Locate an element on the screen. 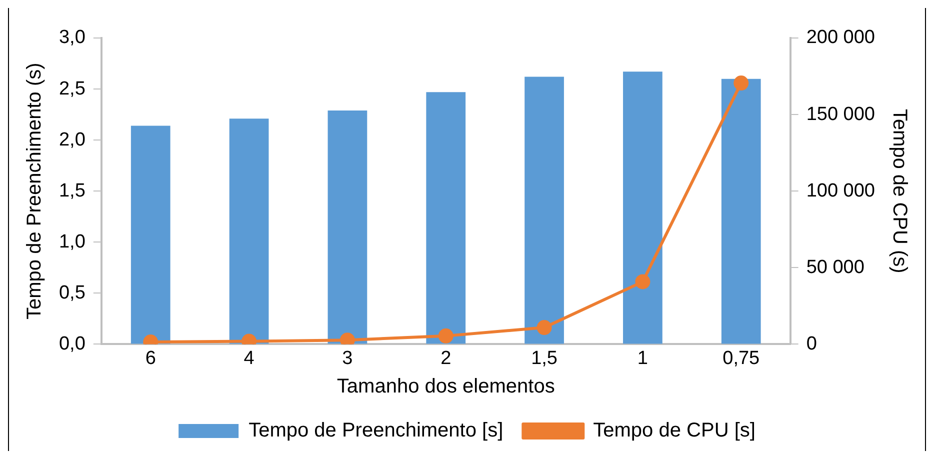  x-tick-label: 1 is located at coordinates (642, 358).